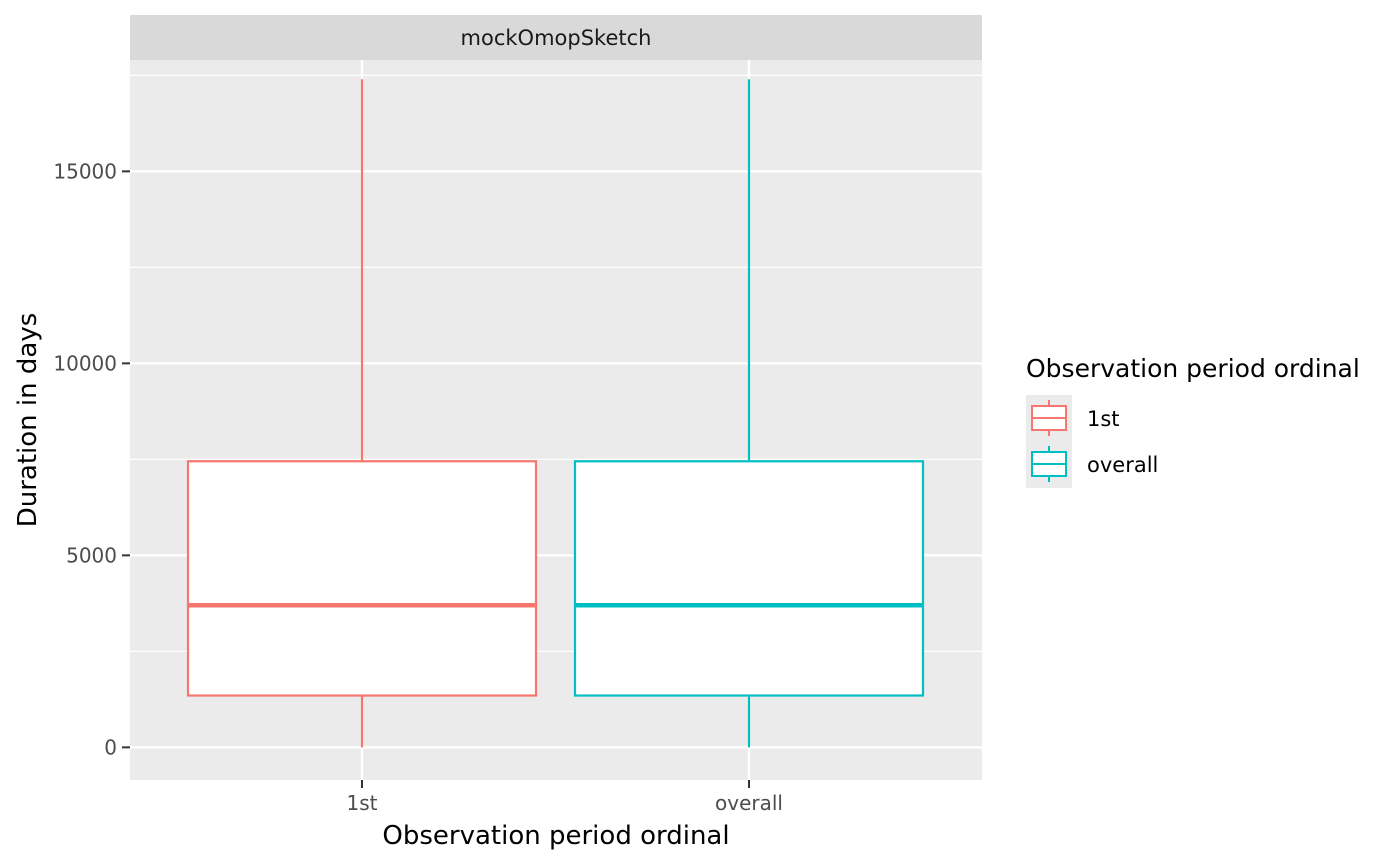  Describe the element at coordinates (362, 803) in the screenshot. I see `x-tick-label: 1st` at that location.